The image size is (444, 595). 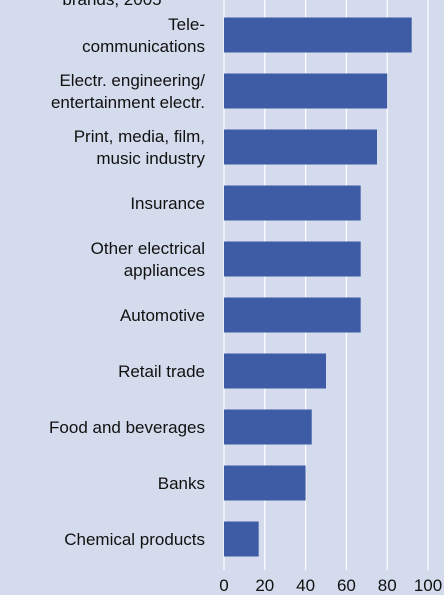 I want to click on x-axis-ticks: 0 20 40 60 80 100, so click(x=330, y=585).